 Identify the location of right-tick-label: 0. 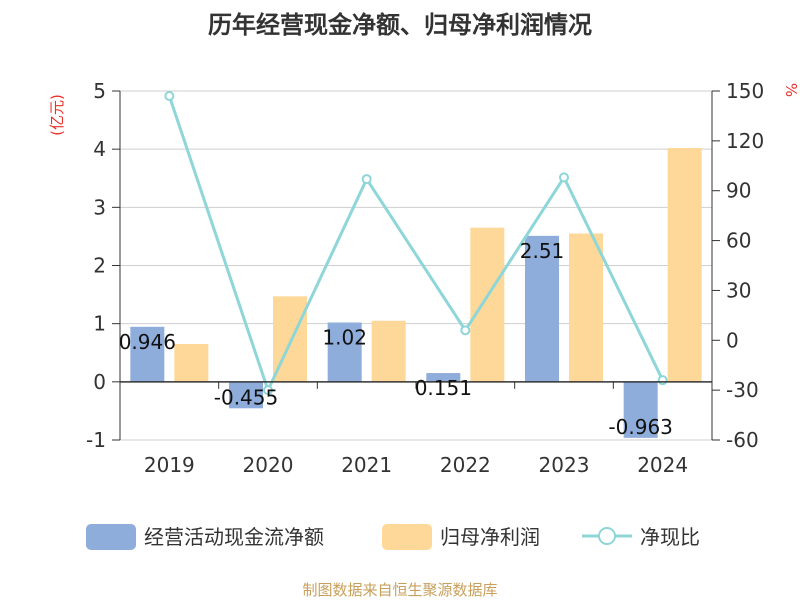
(732, 340).